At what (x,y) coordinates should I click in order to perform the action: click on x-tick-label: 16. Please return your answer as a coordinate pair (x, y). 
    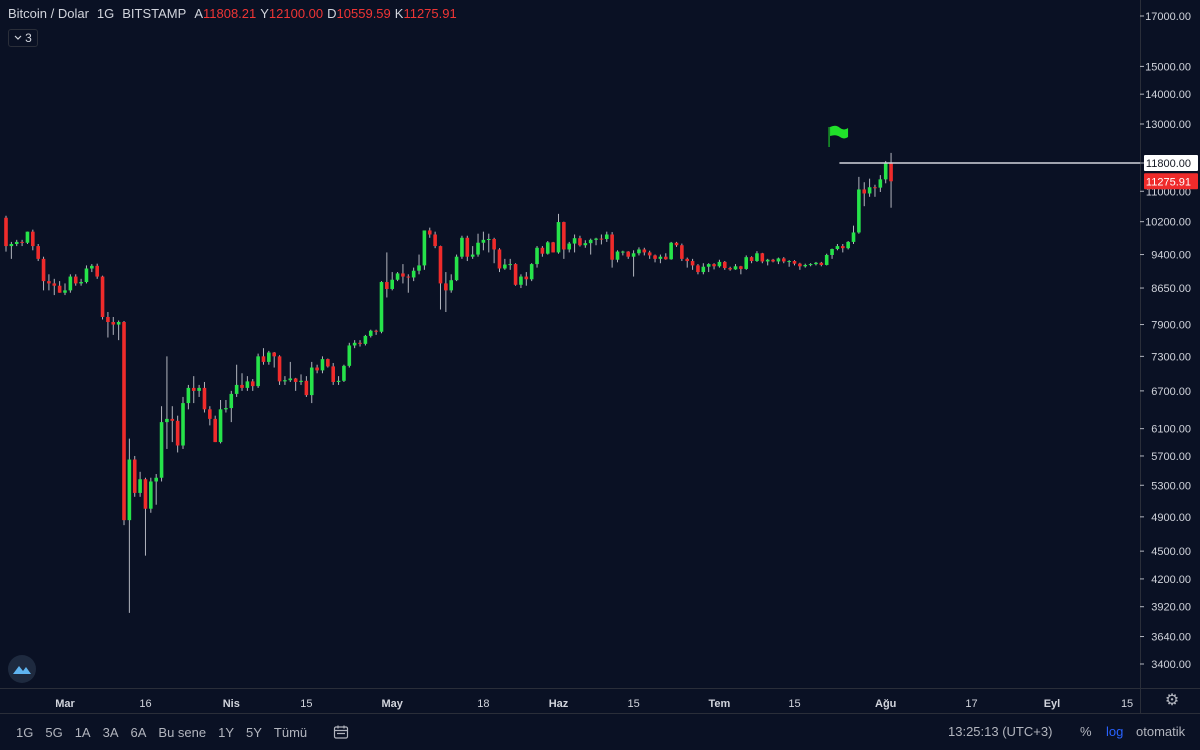
    Looking at the image, I should click on (145, 704).